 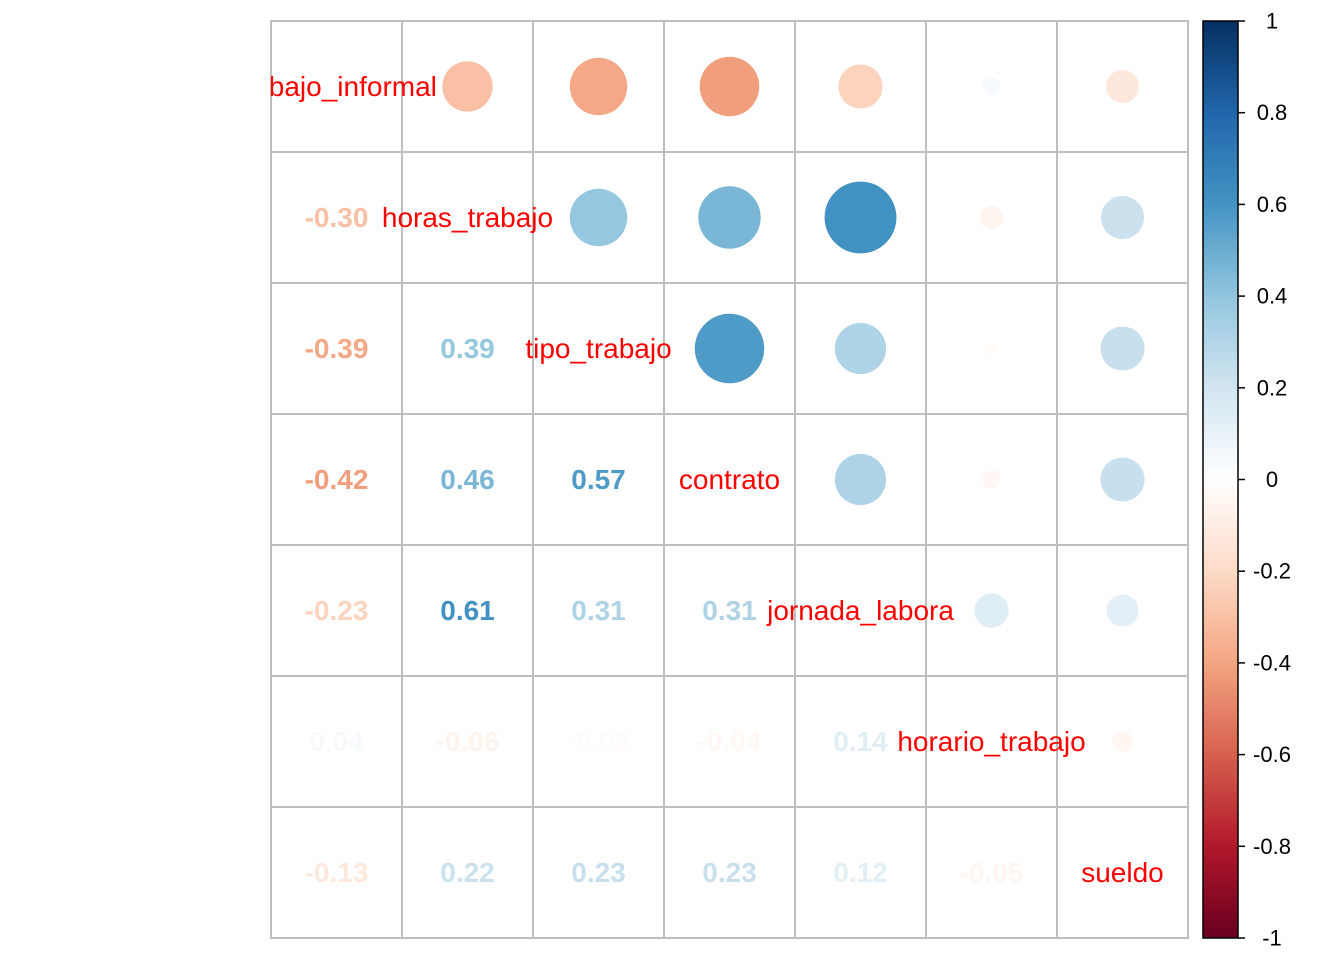 I want to click on variable-label: horas_trabajo, so click(x=467, y=217).